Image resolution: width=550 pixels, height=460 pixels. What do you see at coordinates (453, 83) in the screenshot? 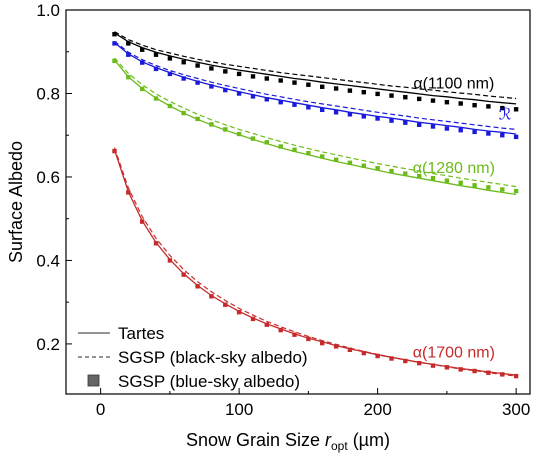
I see `series-annotation: α(1100 nm)` at bounding box center [453, 83].